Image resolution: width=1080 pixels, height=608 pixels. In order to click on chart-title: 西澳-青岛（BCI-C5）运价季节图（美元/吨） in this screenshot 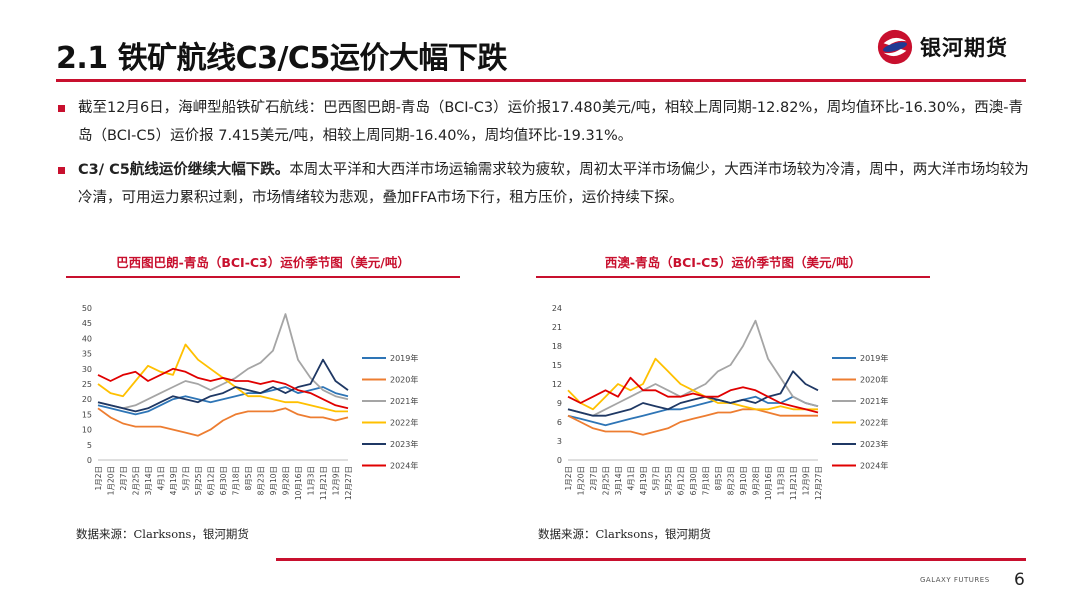, I will do `click(733, 262)`.